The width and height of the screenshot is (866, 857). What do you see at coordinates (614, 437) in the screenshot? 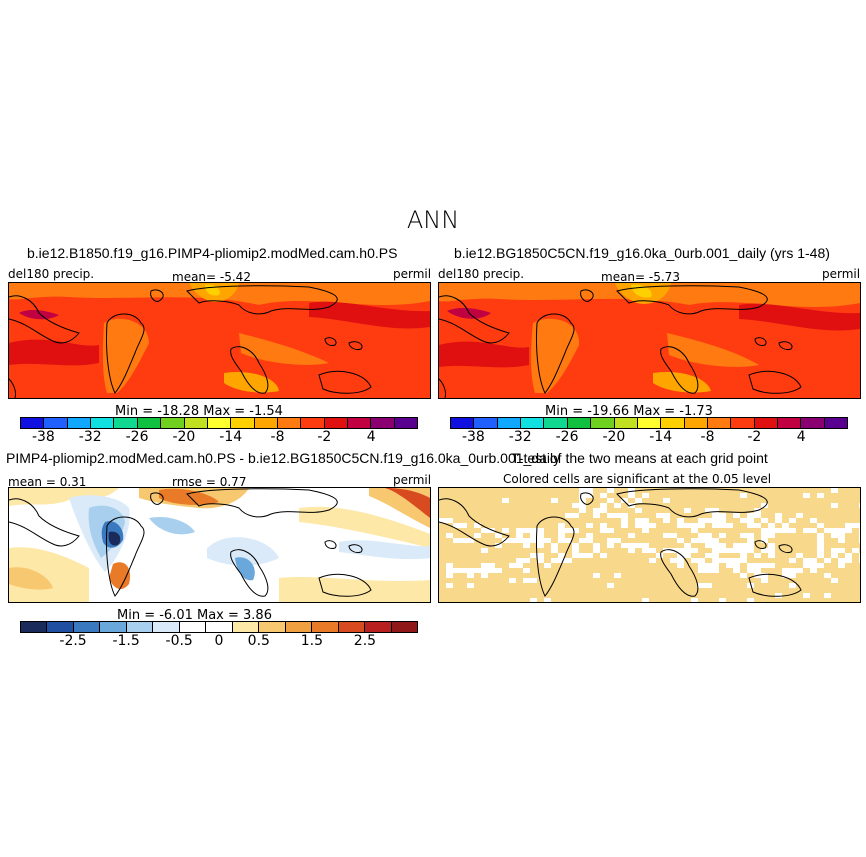
I see `colorbar-top-right-tick-label: -20` at bounding box center [614, 437].